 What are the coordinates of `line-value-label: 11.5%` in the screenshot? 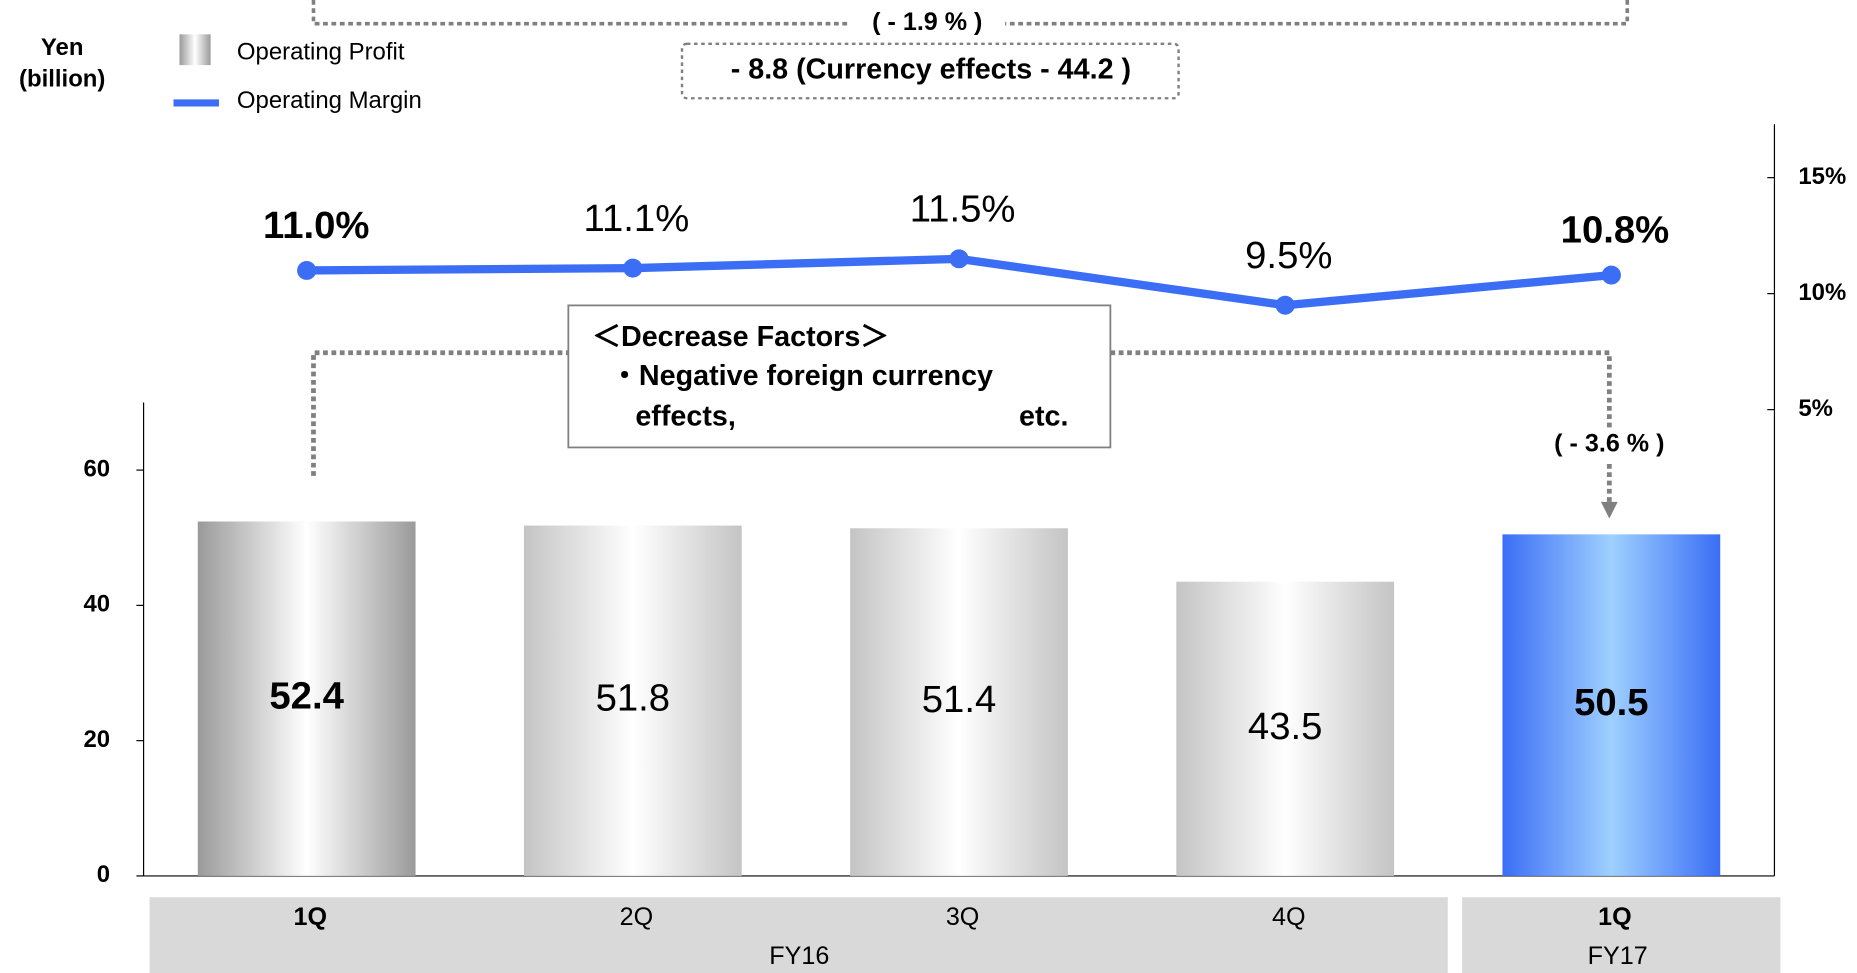 It's located at (963, 210).